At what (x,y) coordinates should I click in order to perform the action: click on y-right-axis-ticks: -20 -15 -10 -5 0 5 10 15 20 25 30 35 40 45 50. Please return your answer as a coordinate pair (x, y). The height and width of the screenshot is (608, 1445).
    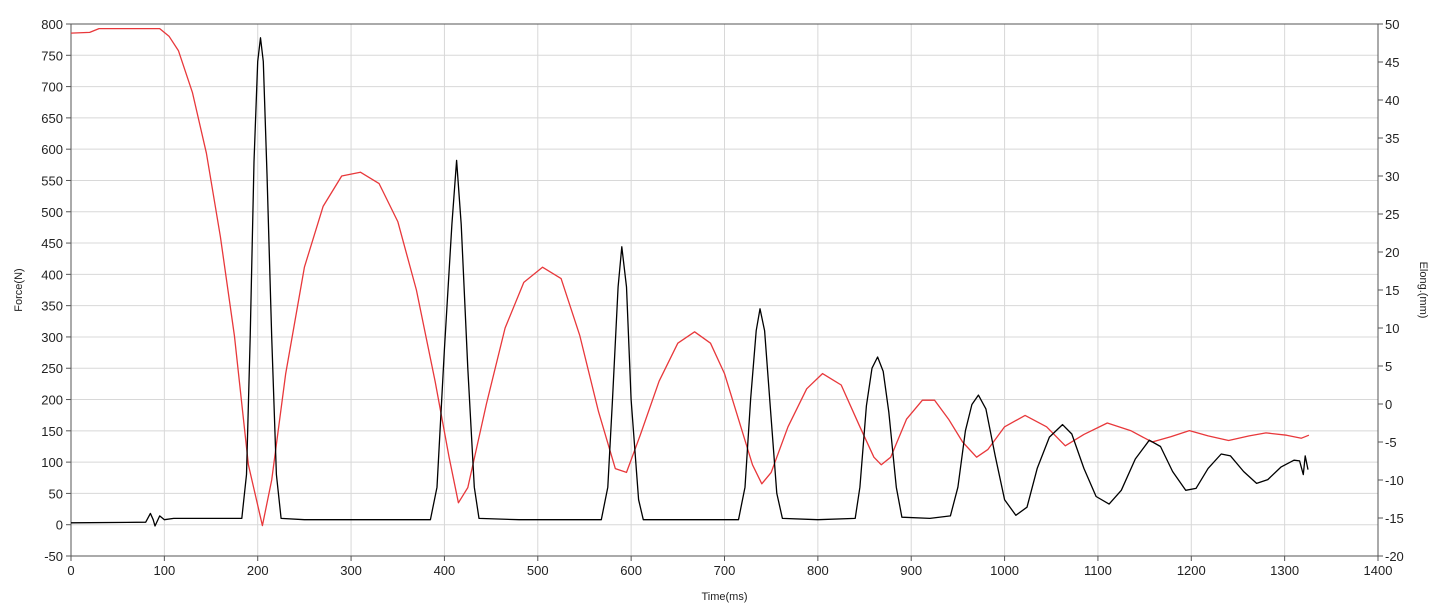
    Looking at the image, I should click on (1391, 290).